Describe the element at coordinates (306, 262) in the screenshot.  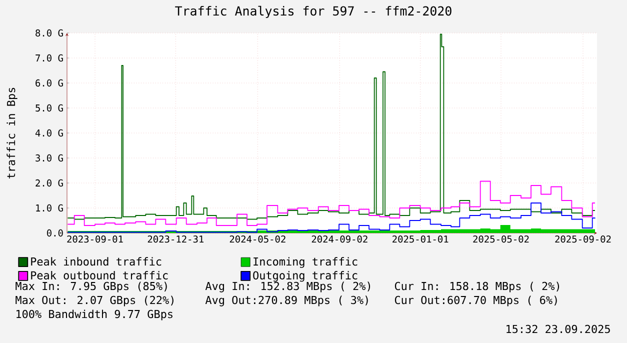
I see `legend-label: Incoming traffic` at that location.